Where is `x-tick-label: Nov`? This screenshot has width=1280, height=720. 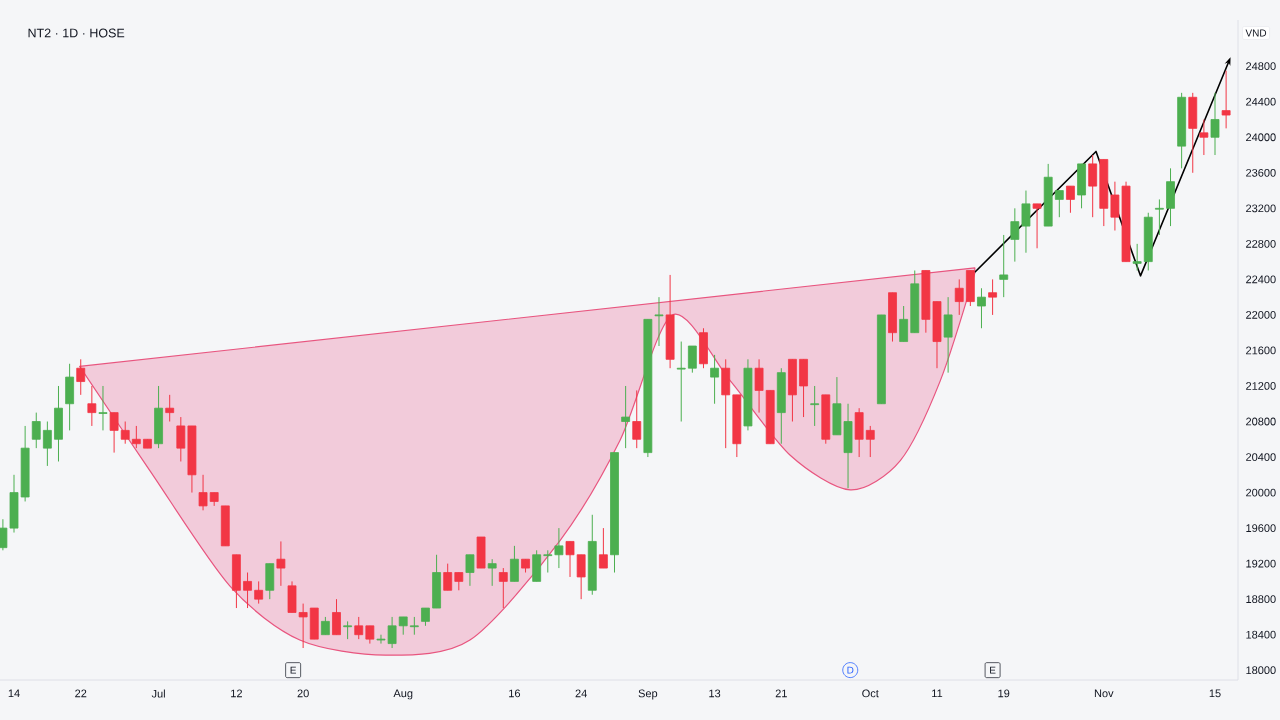
x-tick-label: Nov is located at coordinates (1104, 693).